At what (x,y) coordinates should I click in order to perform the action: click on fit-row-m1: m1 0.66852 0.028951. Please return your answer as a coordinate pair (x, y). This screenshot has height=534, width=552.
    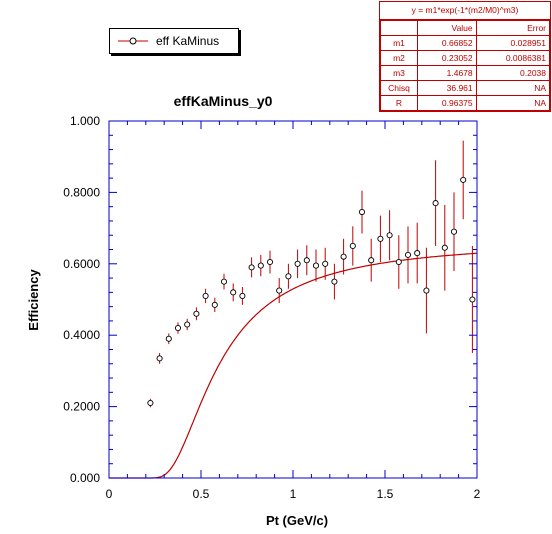
    Looking at the image, I should click on (465, 43).